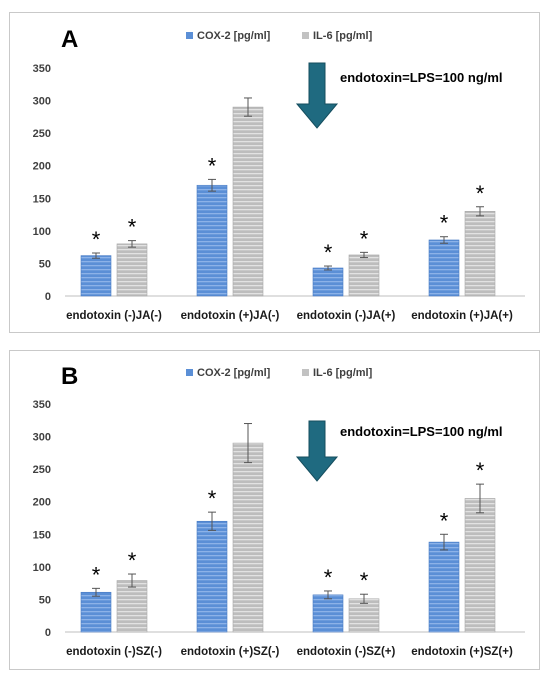  What do you see at coordinates (230, 652) in the screenshot?
I see `category-label: endotoxin (+)SZ(-)` at bounding box center [230, 652].